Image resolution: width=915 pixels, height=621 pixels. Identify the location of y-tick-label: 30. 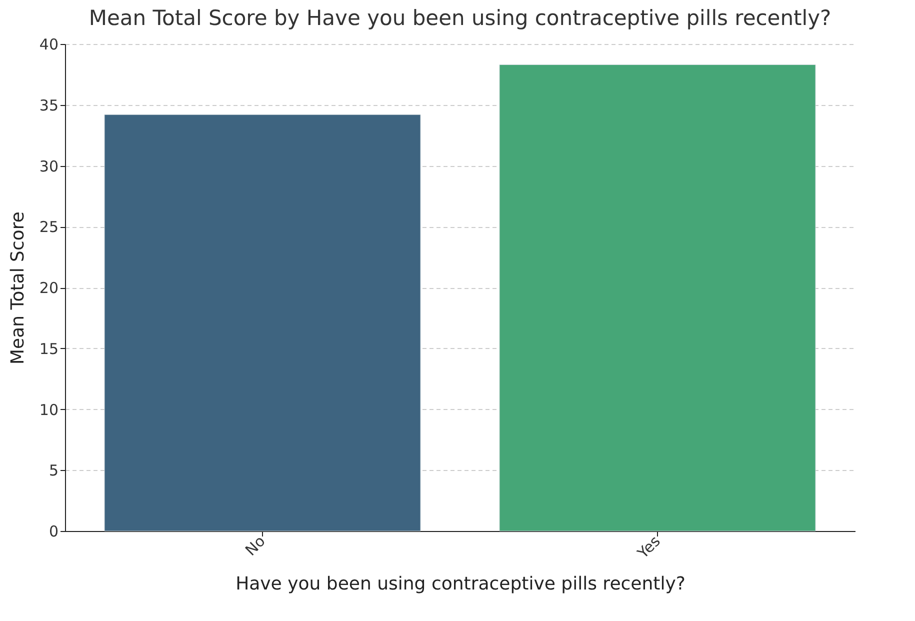
(48, 166).